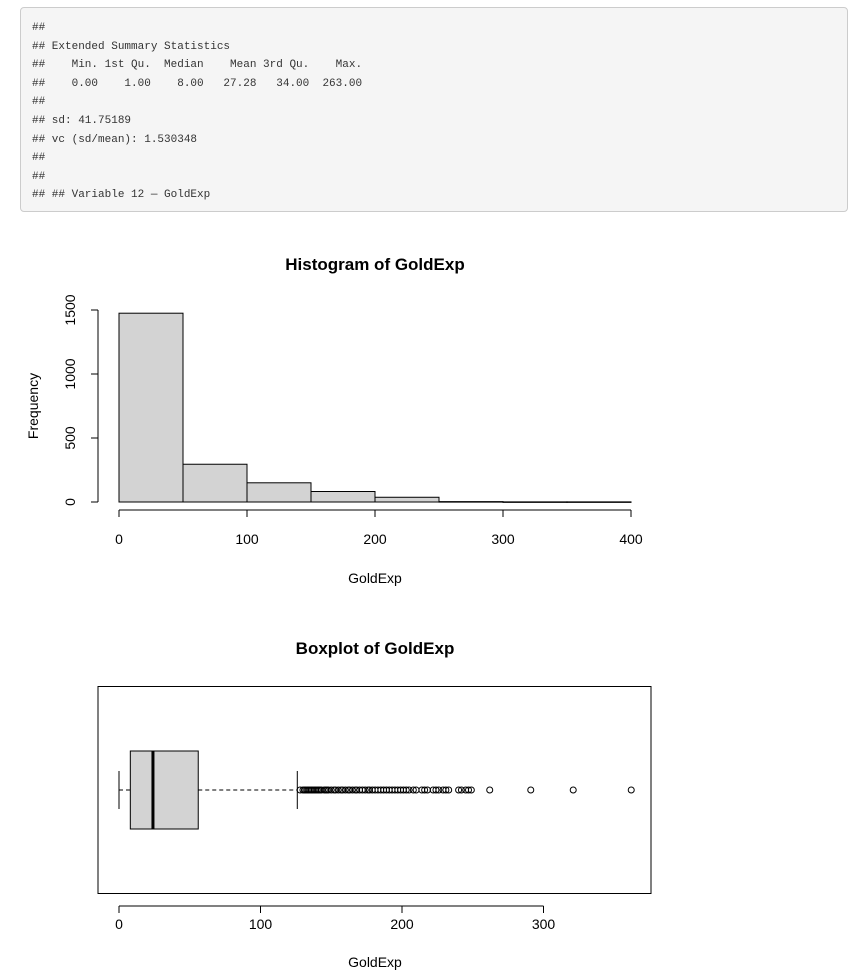 This screenshot has width=867, height=980. Describe the element at coordinates (631, 539) in the screenshot. I see `histogram-x-tick-label: 400` at that location.